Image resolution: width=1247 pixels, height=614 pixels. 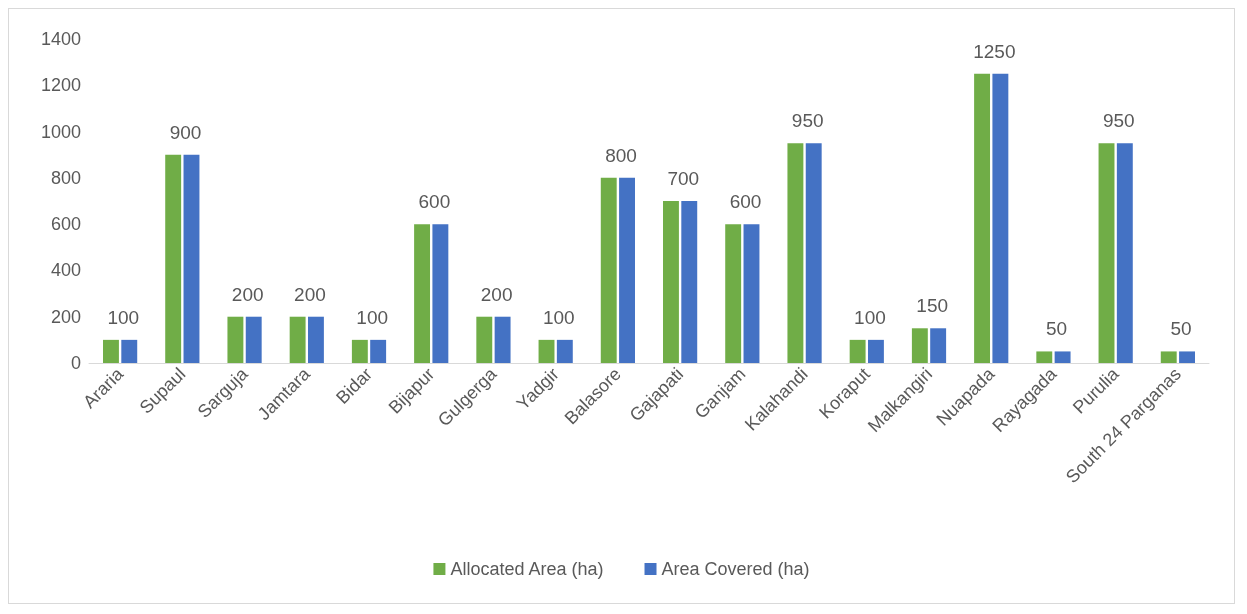 What do you see at coordinates (60, 39) in the screenshot?
I see `y-tick-label: 1400` at bounding box center [60, 39].